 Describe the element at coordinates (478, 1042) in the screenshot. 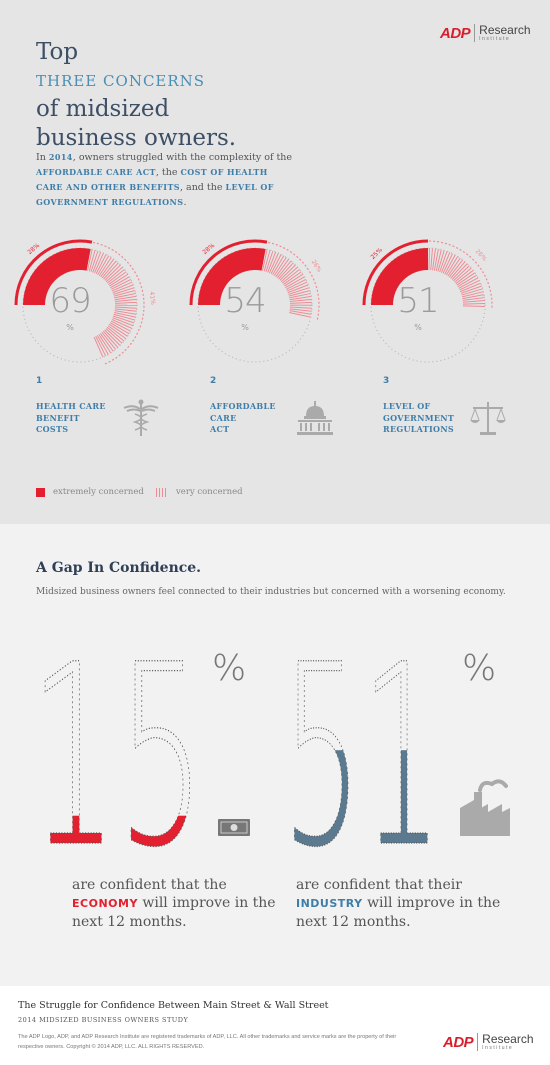

I see `logo-divider` at that location.